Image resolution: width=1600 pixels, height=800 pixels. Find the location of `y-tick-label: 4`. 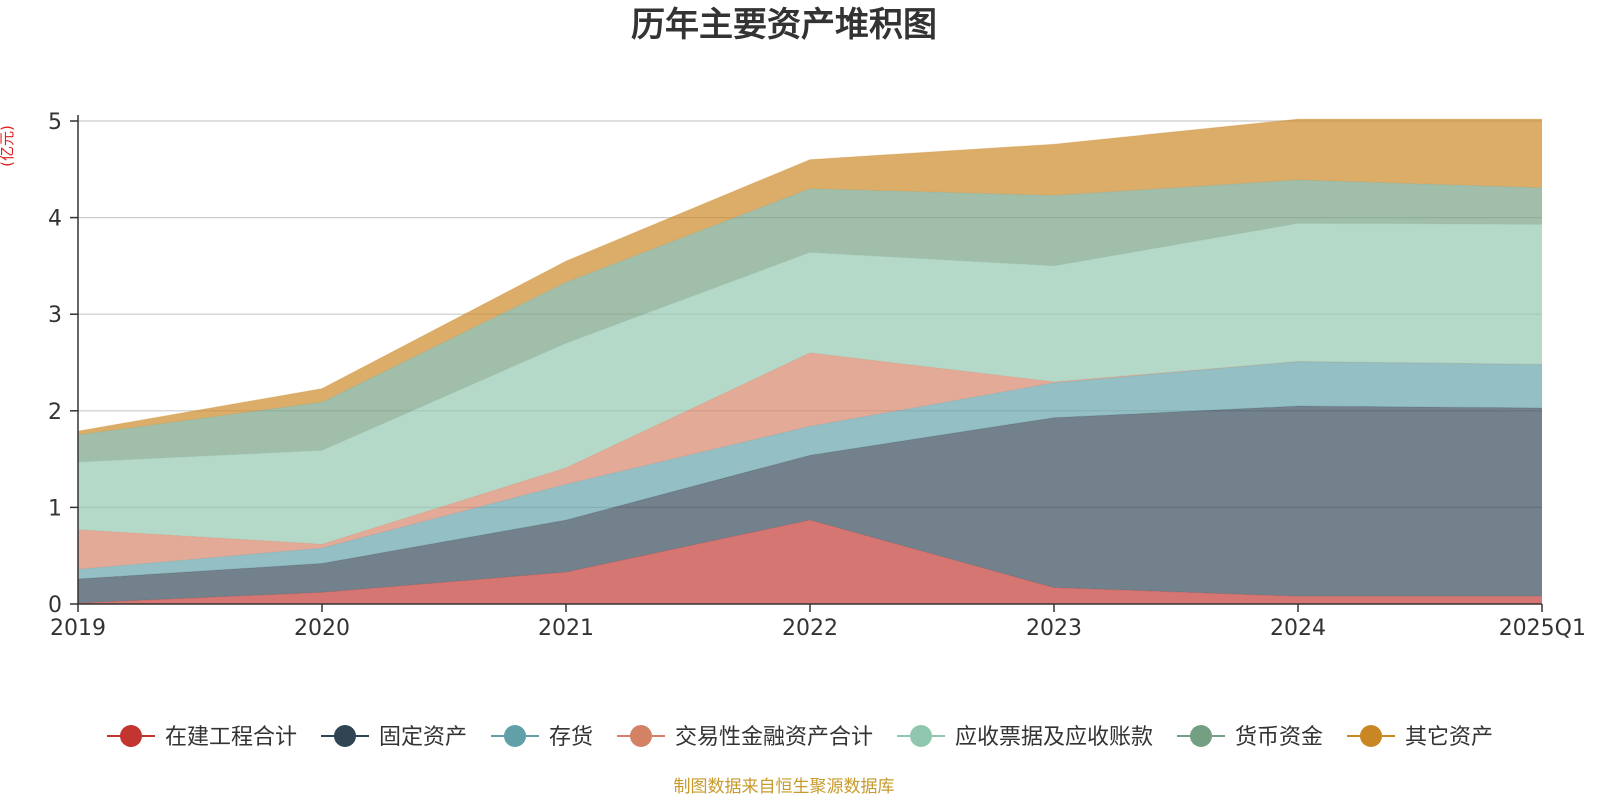

y-tick-label: 4 is located at coordinates (55, 219).